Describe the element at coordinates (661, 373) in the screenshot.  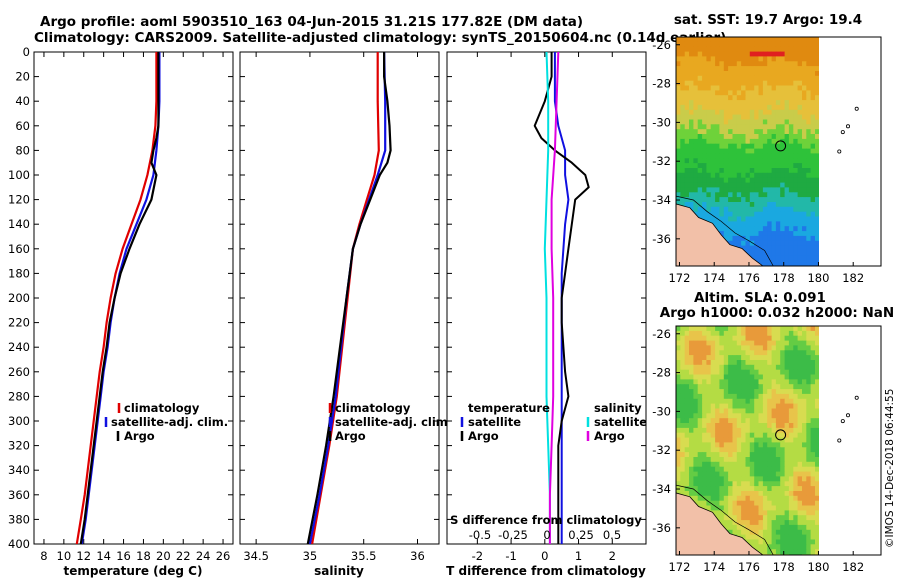
I see `lat-tick-label: -28` at that location.